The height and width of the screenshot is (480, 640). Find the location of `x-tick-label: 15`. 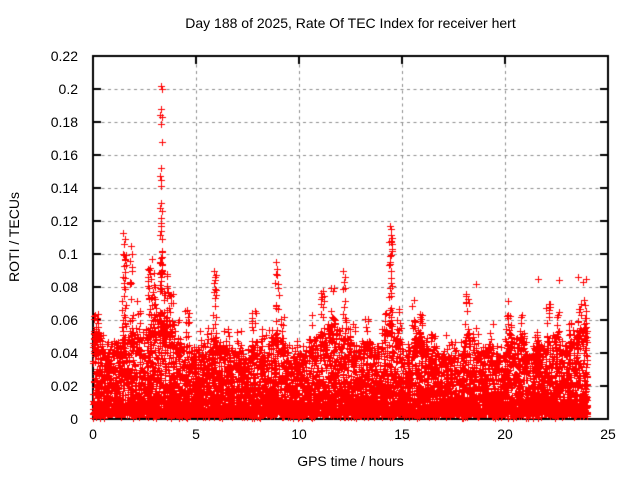

x-tick-label: 15 is located at coordinates (402, 434).